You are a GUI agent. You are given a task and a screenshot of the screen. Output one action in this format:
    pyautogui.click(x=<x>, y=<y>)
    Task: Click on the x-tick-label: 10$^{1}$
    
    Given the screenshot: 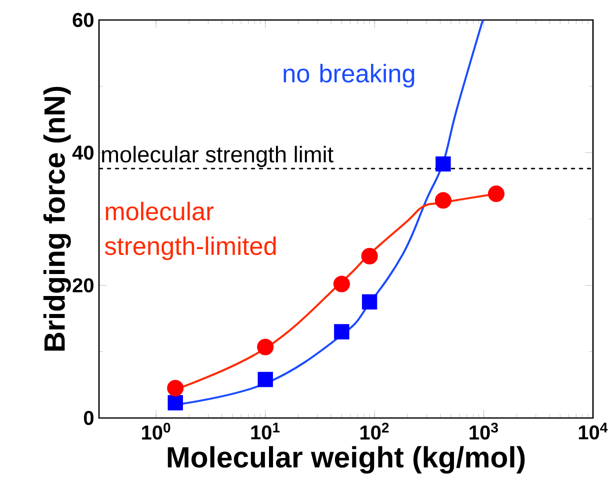 What is the action you would take?
    pyautogui.click(x=265, y=431)
    